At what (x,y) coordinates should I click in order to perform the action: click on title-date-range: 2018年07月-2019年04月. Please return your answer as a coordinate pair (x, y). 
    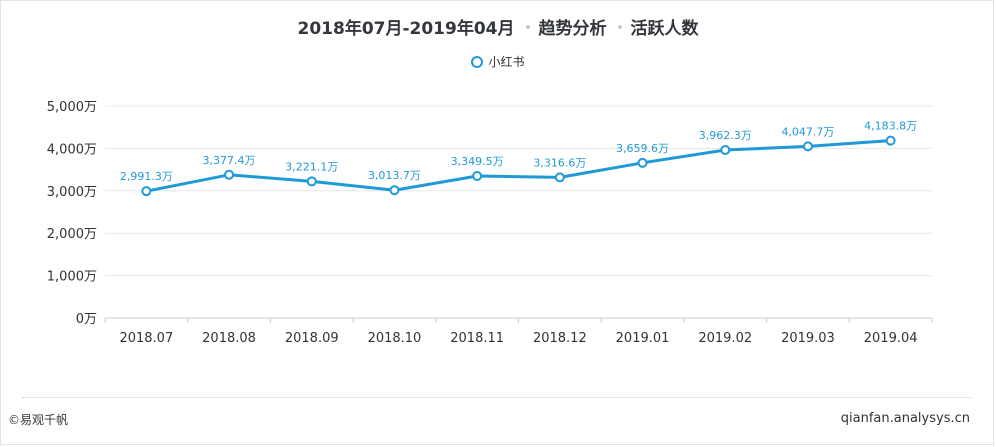
    Looking at the image, I should click on (406, 29).